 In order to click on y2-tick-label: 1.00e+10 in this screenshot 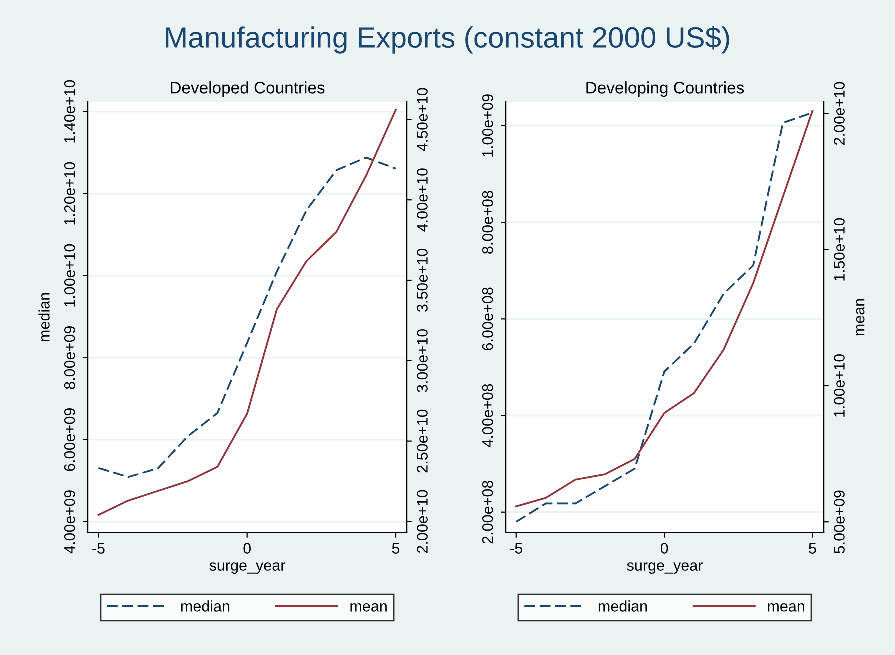, I will do `click(839, 385)`.